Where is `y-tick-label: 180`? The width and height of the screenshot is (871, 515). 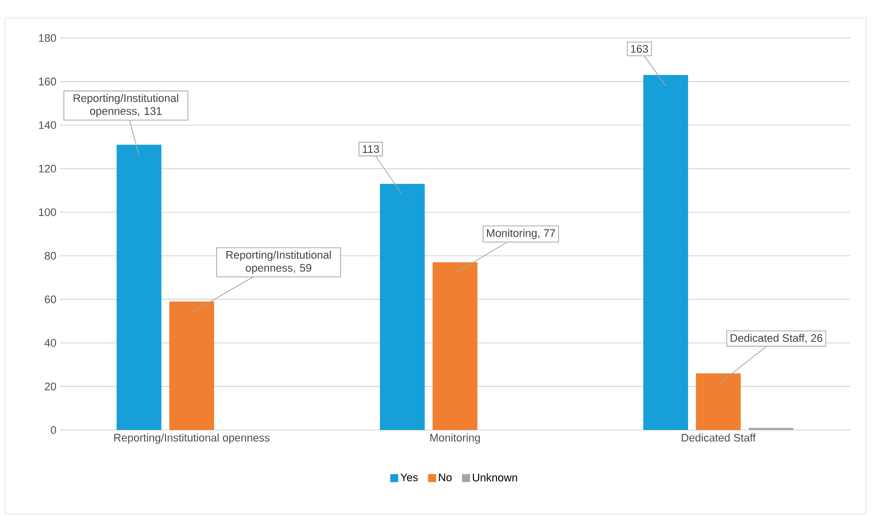
y-tick-label: 180 is located at coordinates (47, 38).